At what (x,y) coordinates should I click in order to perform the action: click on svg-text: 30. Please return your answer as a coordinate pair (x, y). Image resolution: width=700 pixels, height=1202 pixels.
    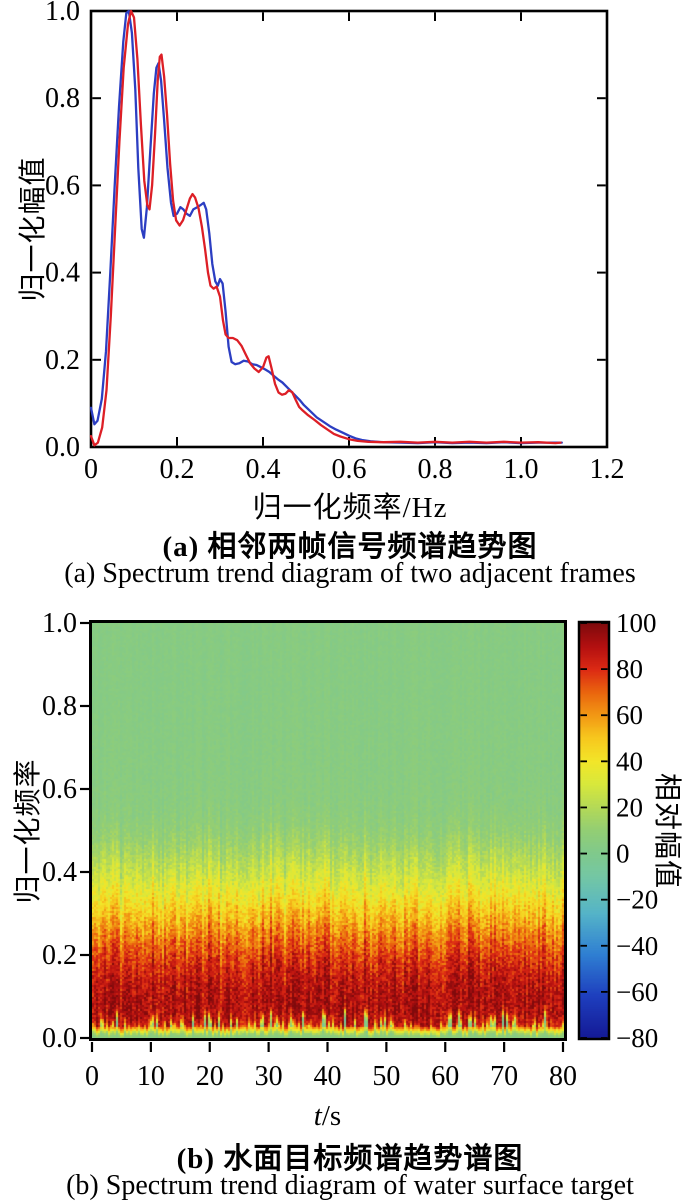
    Looking at the image, I should click on (269, 1076).